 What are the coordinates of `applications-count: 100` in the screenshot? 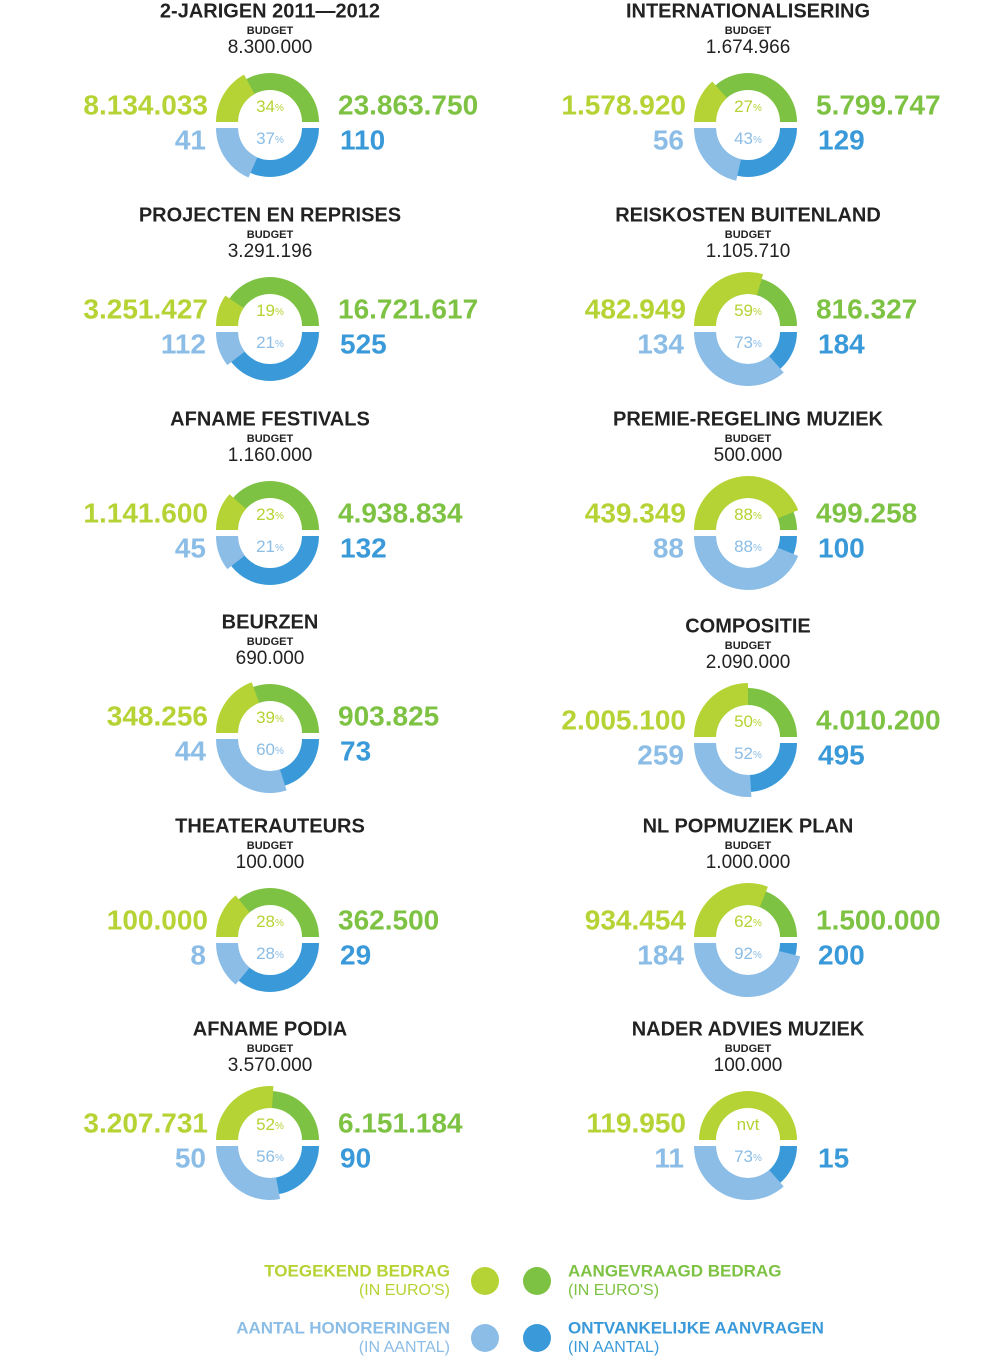 It's located at (841, 547).